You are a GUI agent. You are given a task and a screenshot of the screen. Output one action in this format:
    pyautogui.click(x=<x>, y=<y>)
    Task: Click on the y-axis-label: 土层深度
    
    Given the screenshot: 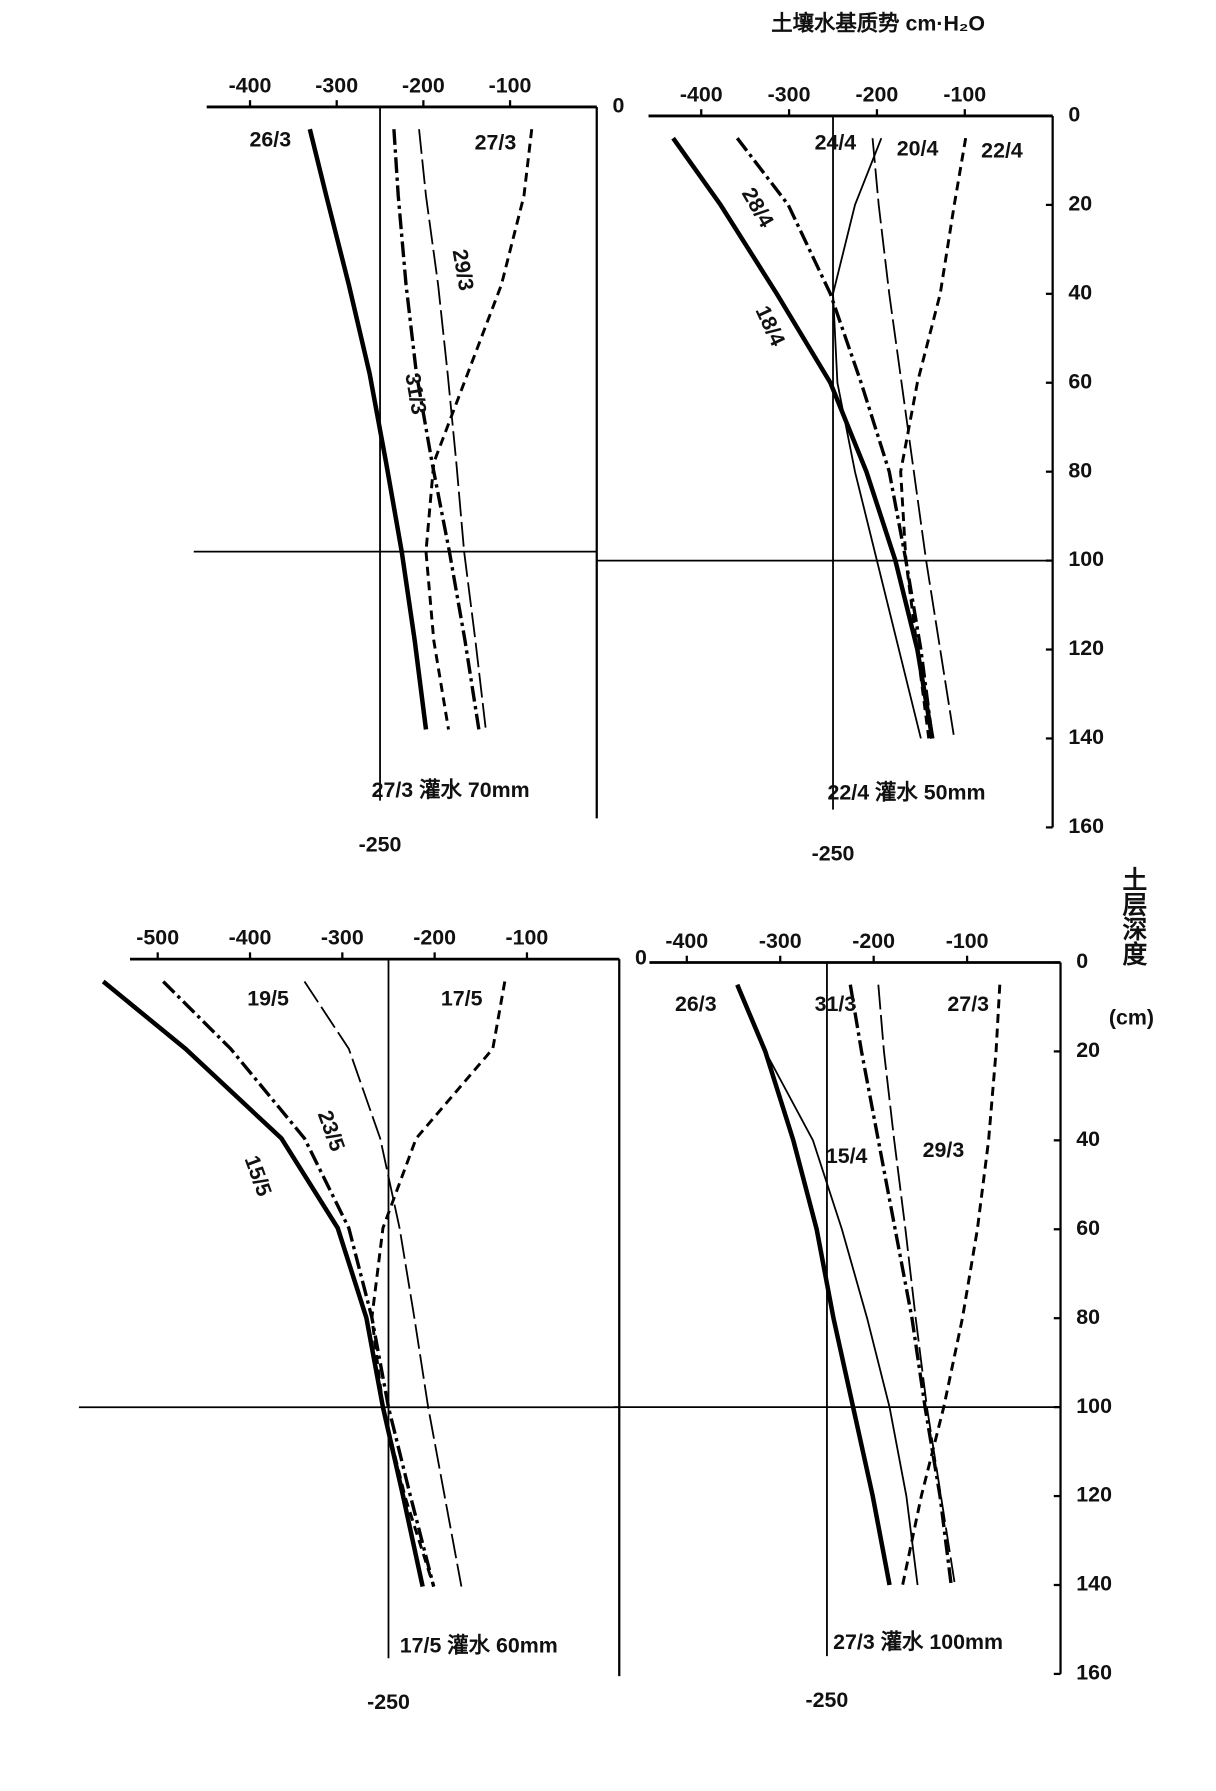 What is the action you would take?
    pyautogui.click(x=1133, y=917)
    